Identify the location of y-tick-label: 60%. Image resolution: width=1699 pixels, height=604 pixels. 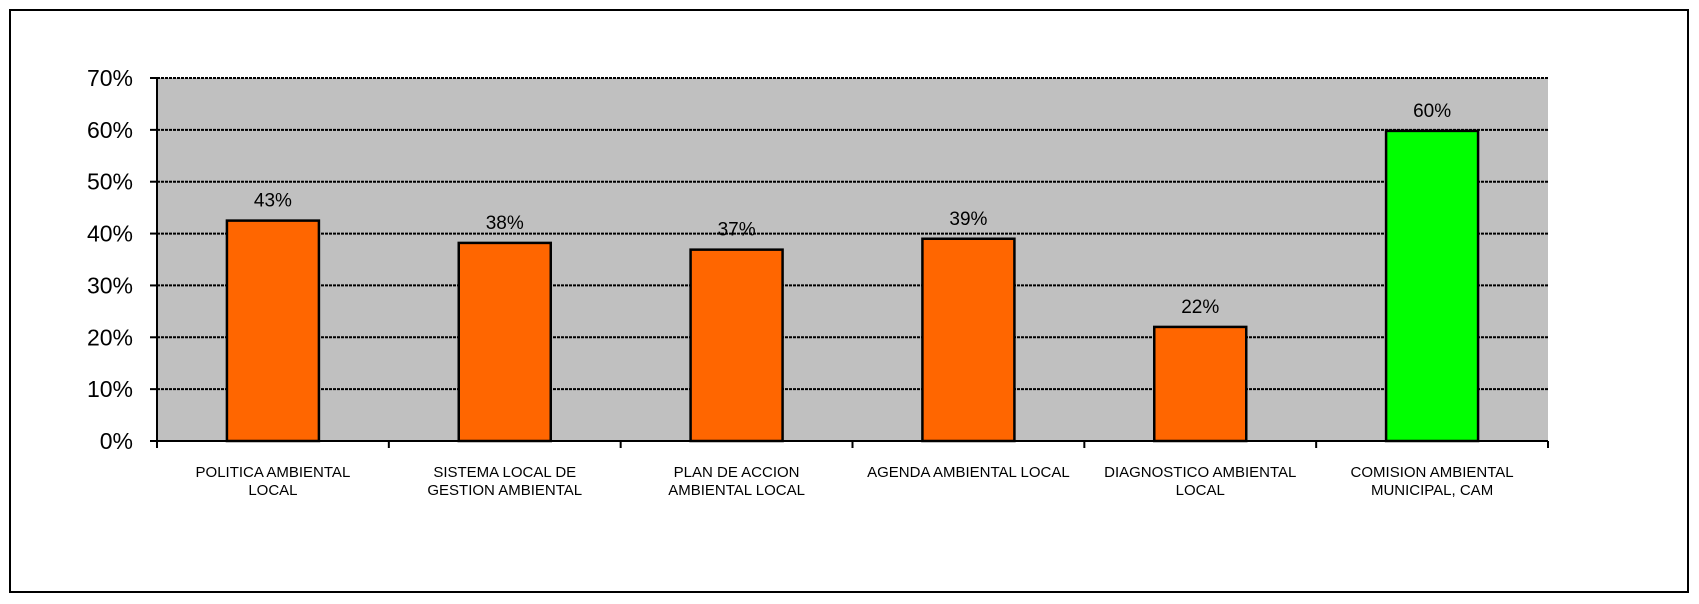
(110, 130).